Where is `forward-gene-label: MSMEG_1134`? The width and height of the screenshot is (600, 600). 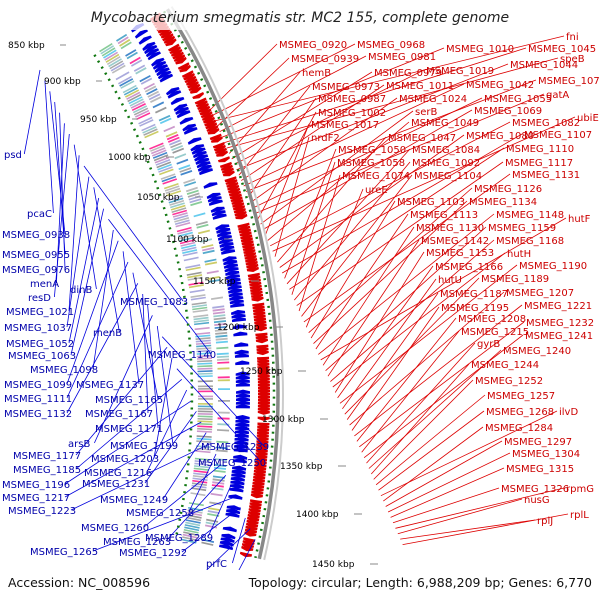 forward-gene-label: MSMEG_1134 is located at coordinates (503, 202).